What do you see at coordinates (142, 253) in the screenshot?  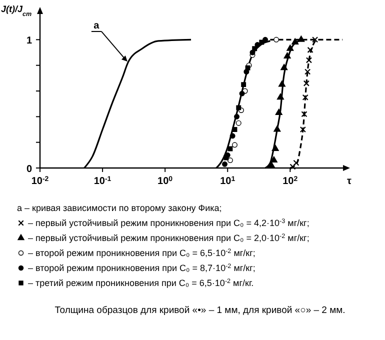 I see `legend-label: – второй режим проникновения при C₀ = 6,5·10$^{-2}$ мг/кг;` at bounding box center [142, 253].